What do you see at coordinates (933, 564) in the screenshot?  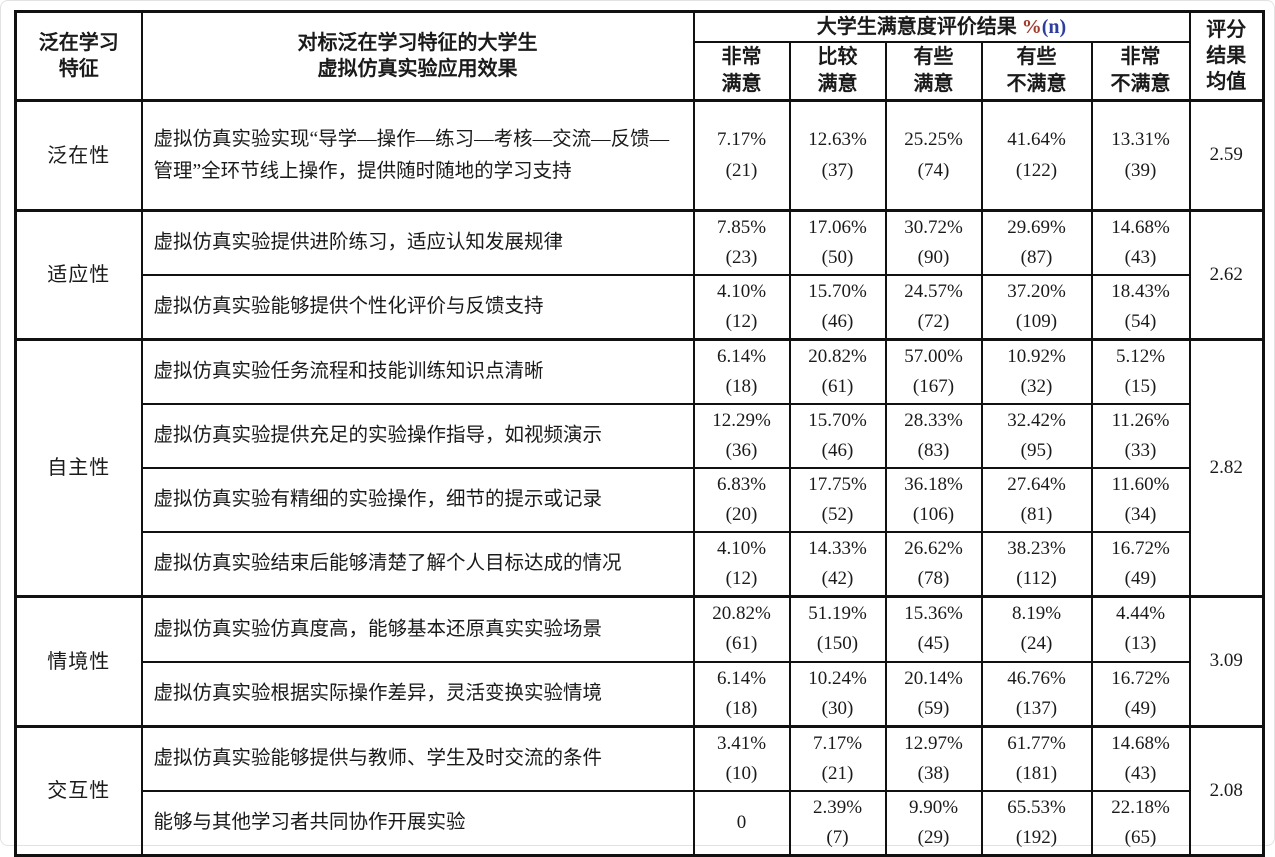 I see `value-cell: 26.62% (78)` at bounding box center [933, 564].